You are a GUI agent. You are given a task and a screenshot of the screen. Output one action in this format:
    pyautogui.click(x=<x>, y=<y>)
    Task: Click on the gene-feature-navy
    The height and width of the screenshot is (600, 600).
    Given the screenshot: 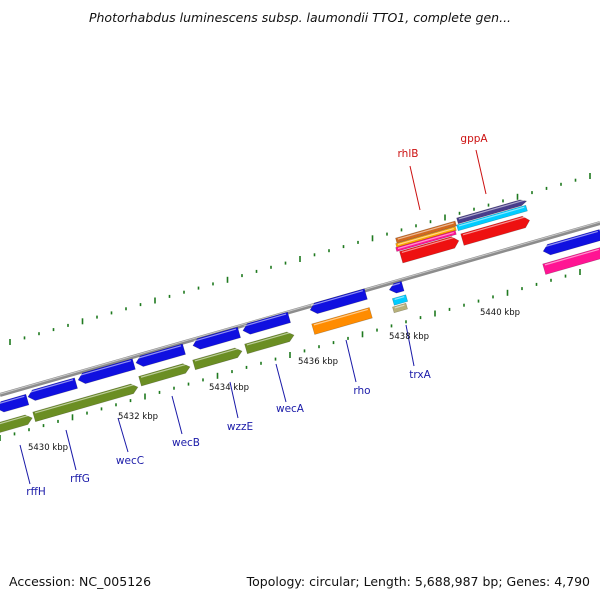 What is the action you would take?
    pyautogui.click(x=492, y=211)
    